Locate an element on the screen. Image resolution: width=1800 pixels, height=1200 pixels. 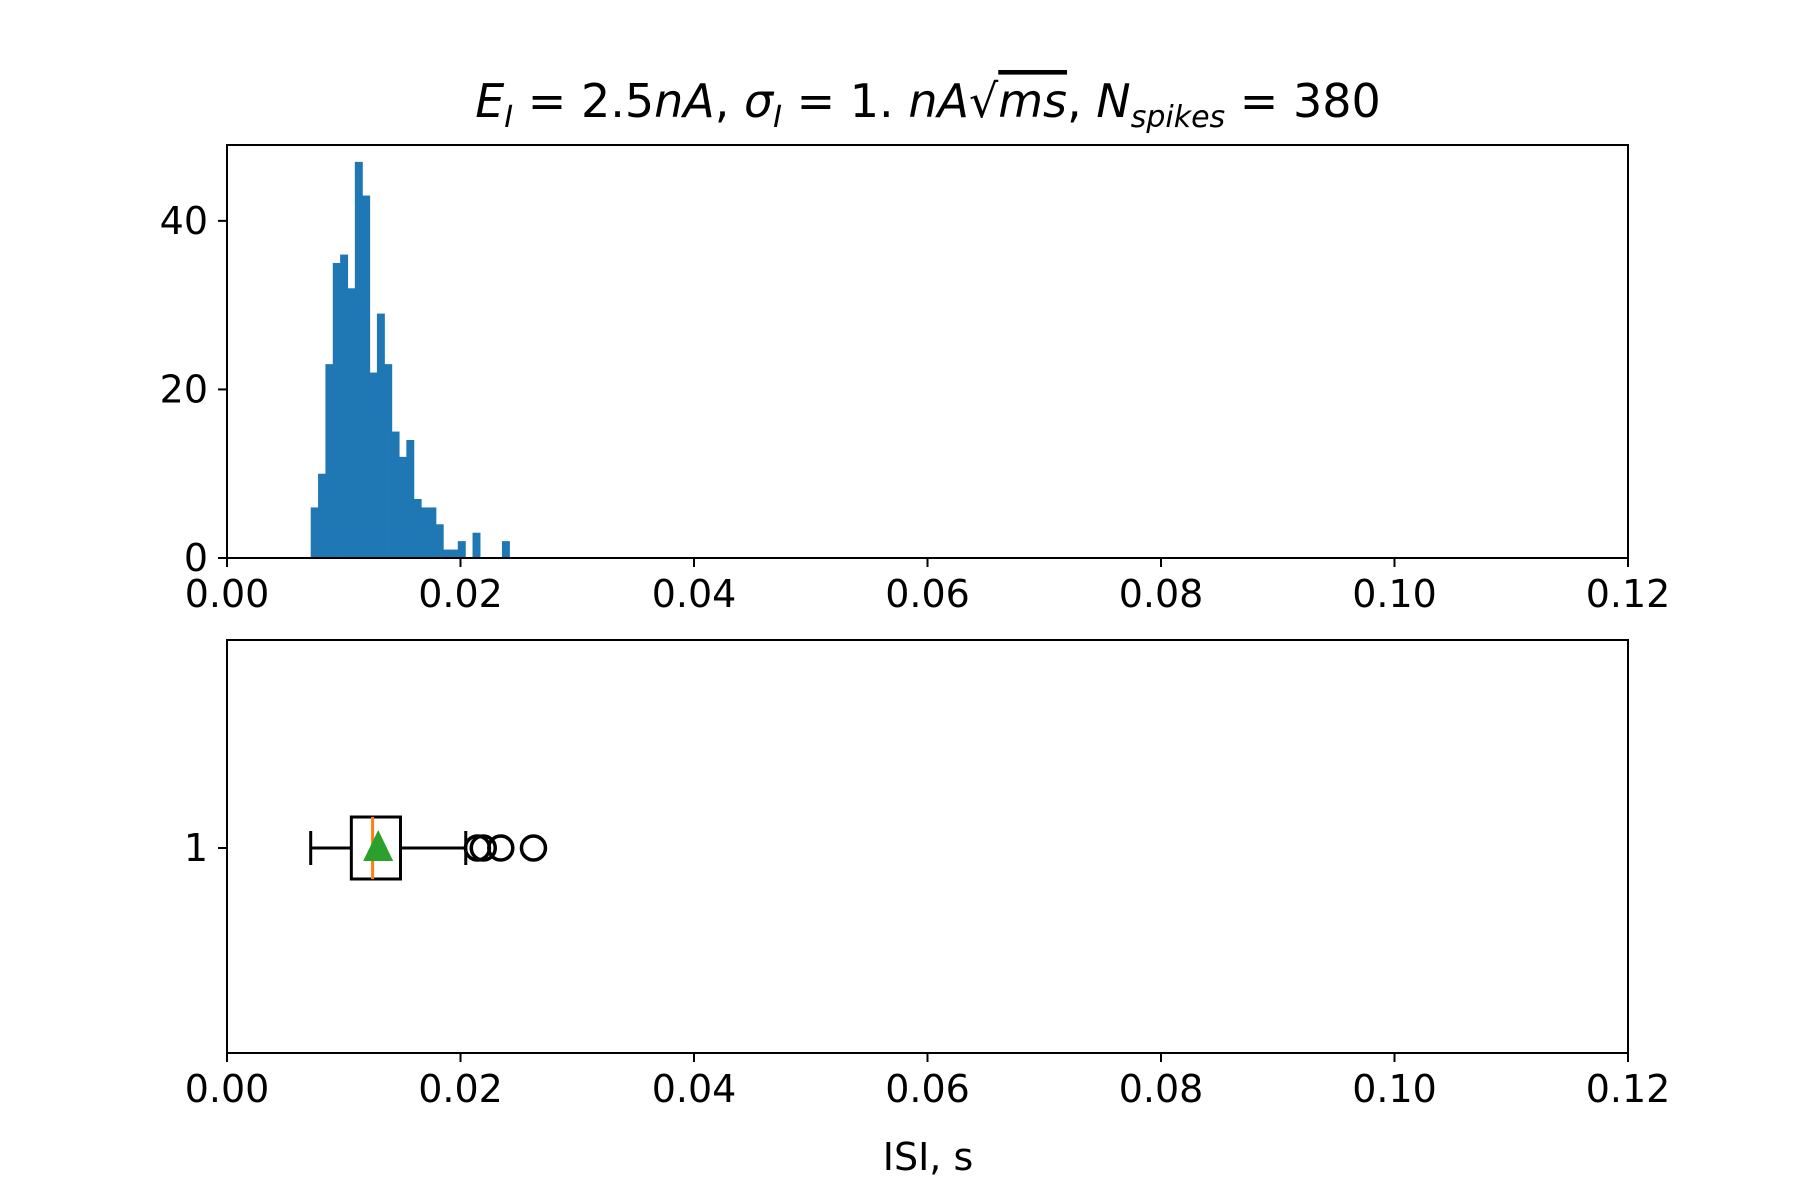
title-segment: ms is located at coordinates (1032, 101).